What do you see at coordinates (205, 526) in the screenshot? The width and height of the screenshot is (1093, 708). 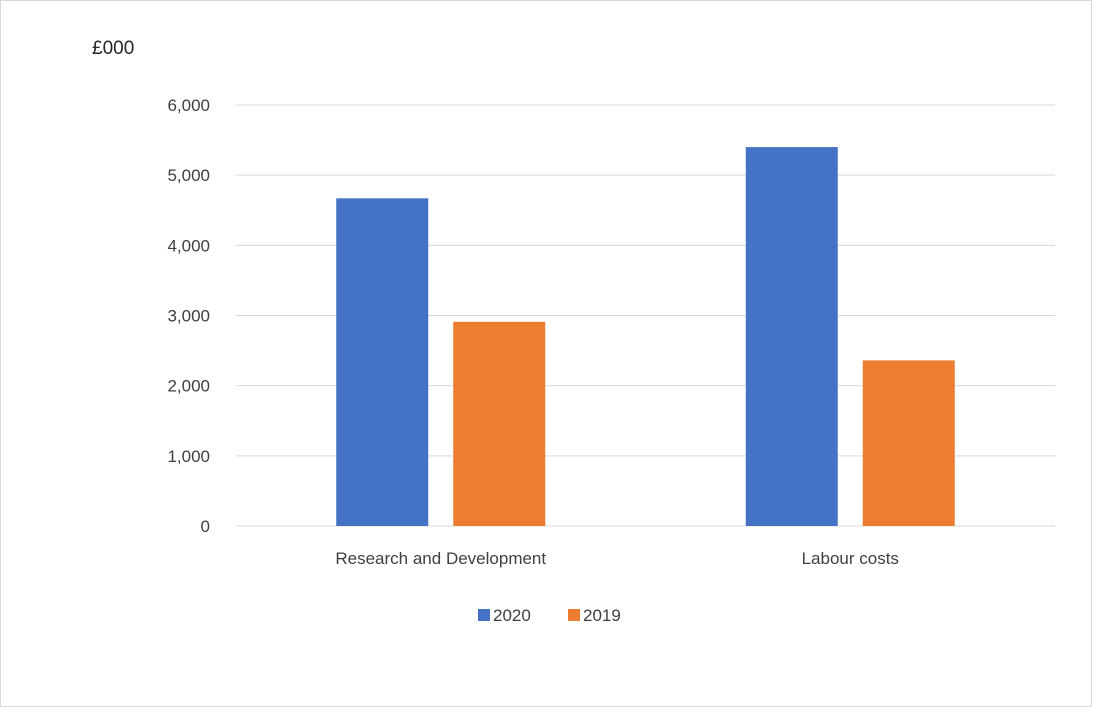 I see `y-tick-label: 0` at bounding box center [205, 526].